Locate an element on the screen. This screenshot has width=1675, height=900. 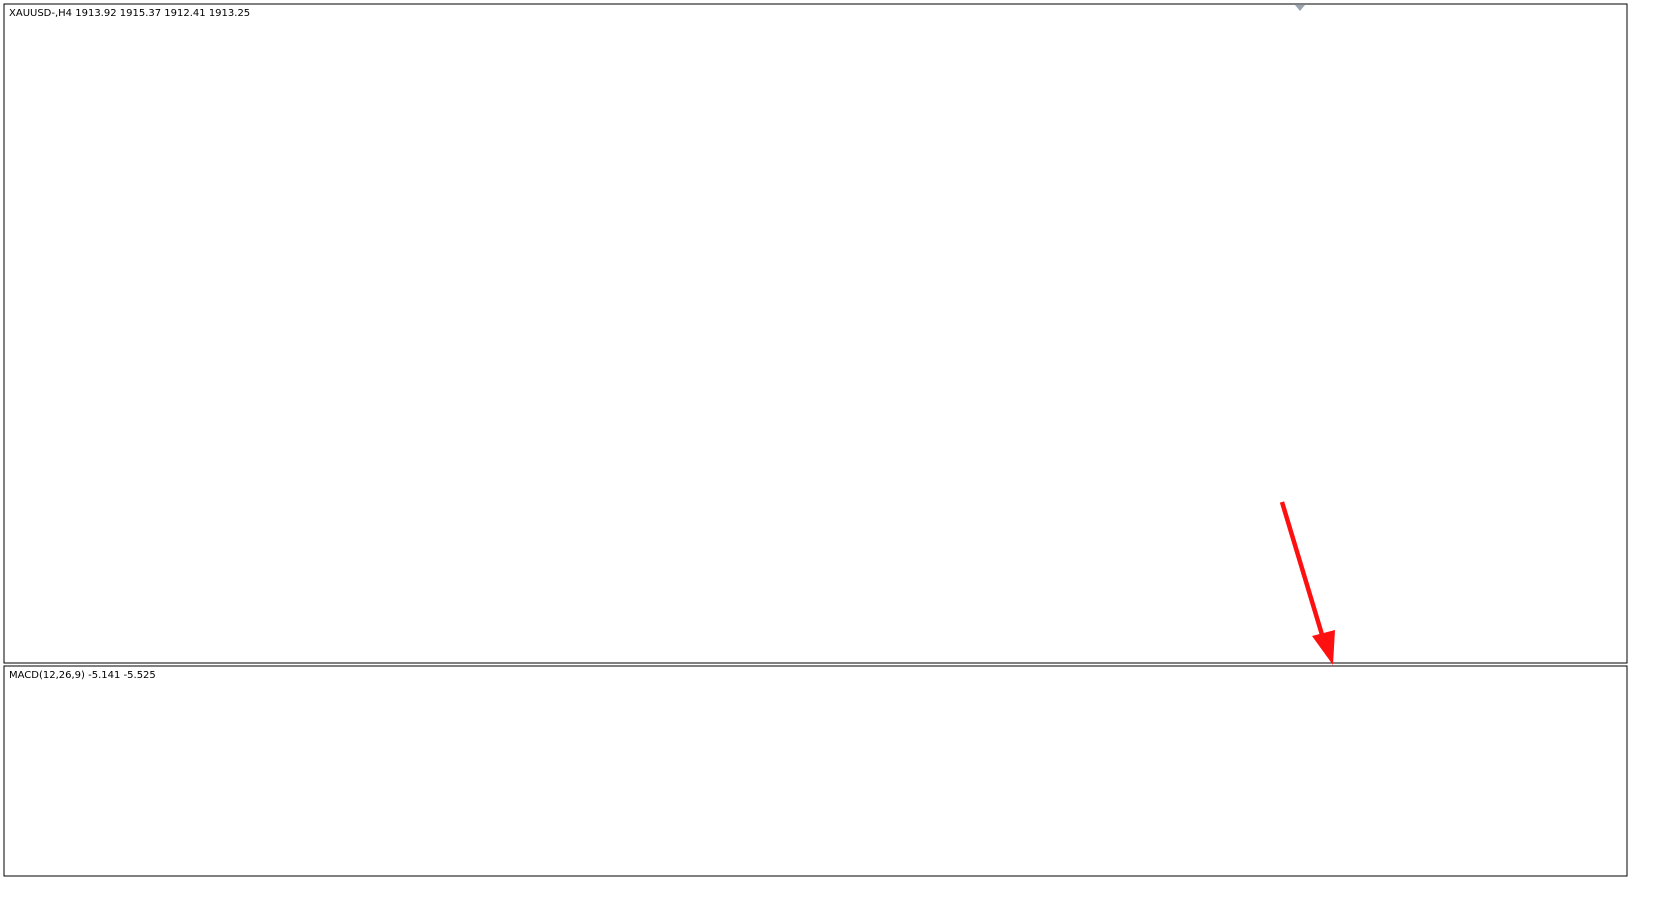
arrow-head is located at coordinates (1323, 647).